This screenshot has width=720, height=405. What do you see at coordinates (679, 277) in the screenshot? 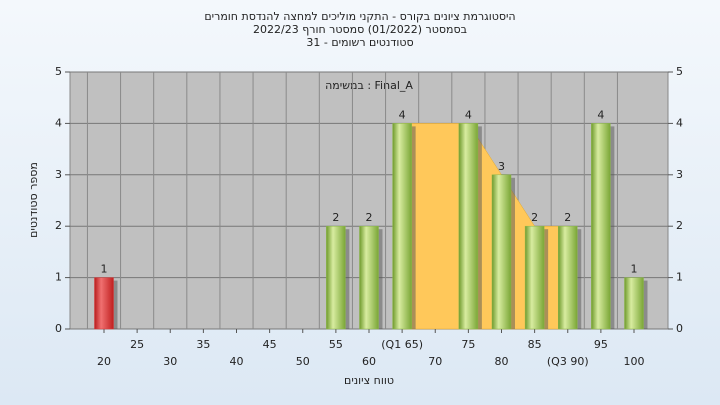
I see `y2-tick-label: 1` at bounding box center [679, 277].